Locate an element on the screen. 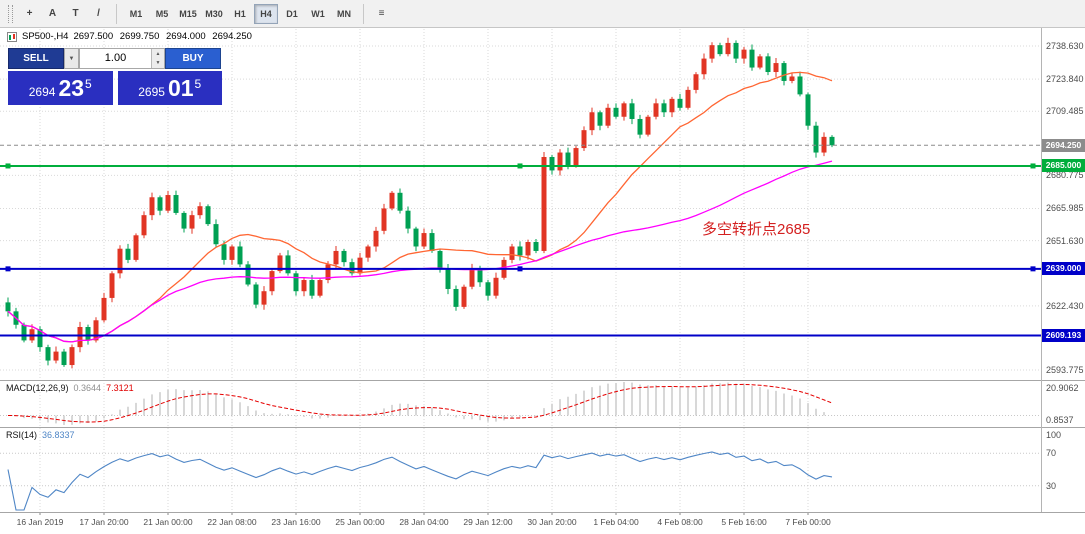  volume-down-icon: ▼ is located at coordinates (158, 63).